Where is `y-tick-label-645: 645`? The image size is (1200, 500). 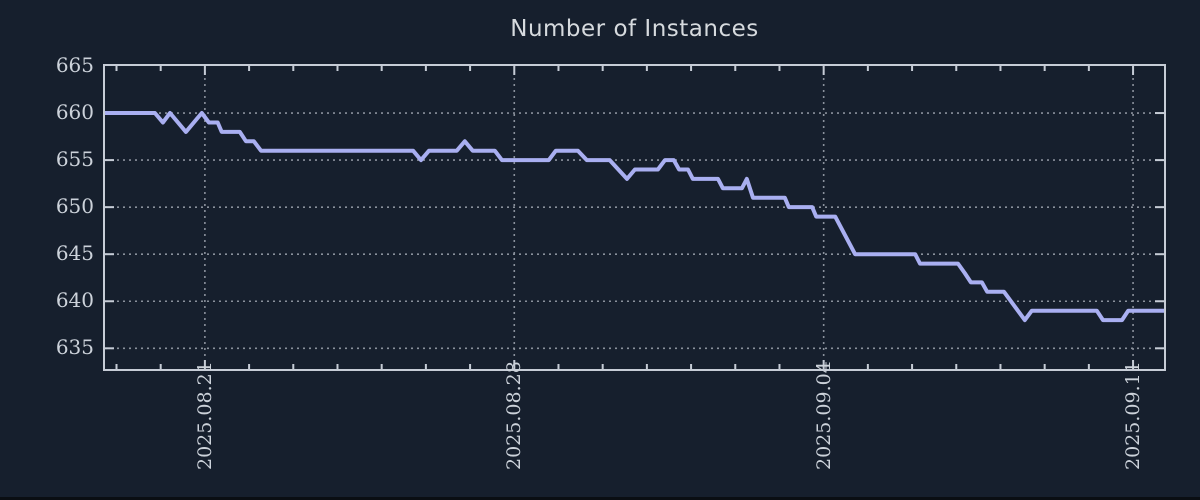 y-tick-label-645: 645 is located at coordinates (74, 253).